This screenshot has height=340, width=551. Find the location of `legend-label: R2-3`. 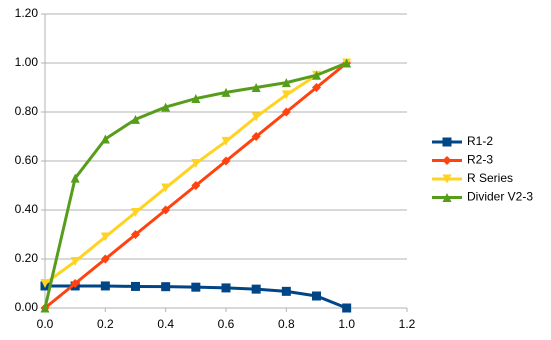

legend-label: R2-3 is located at coordinates (480, 160).